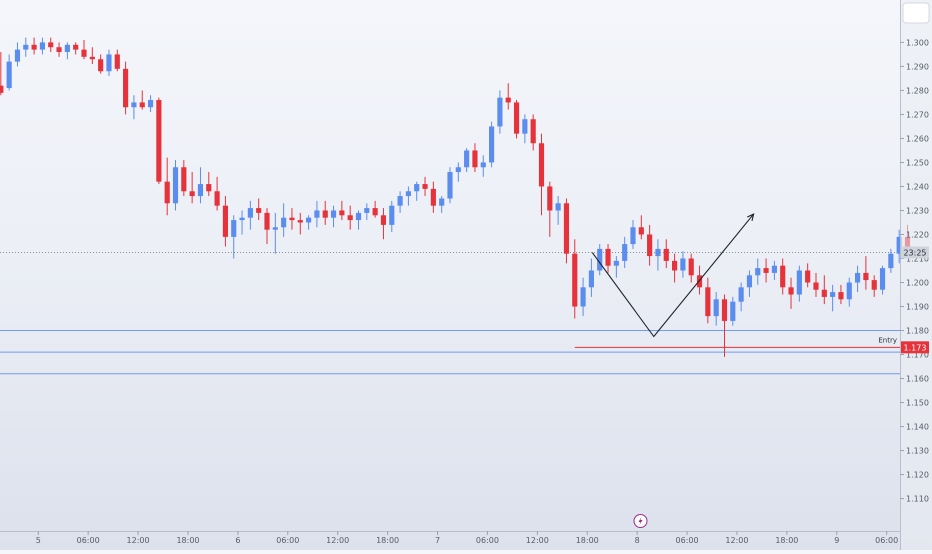 Image resolution: width=932 pixels, height=554 pixels. I want to click on price-tick-label: 1.130, so click(917, 451).